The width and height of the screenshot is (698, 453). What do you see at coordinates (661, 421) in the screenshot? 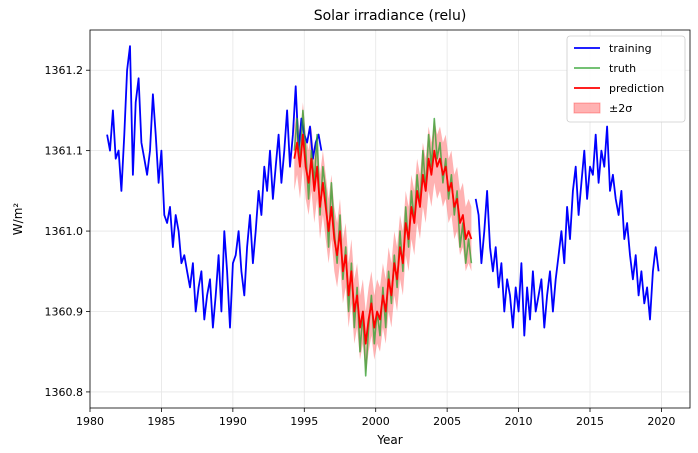
I see `x-tick-label: 2020` at bounding box center [661, 421].